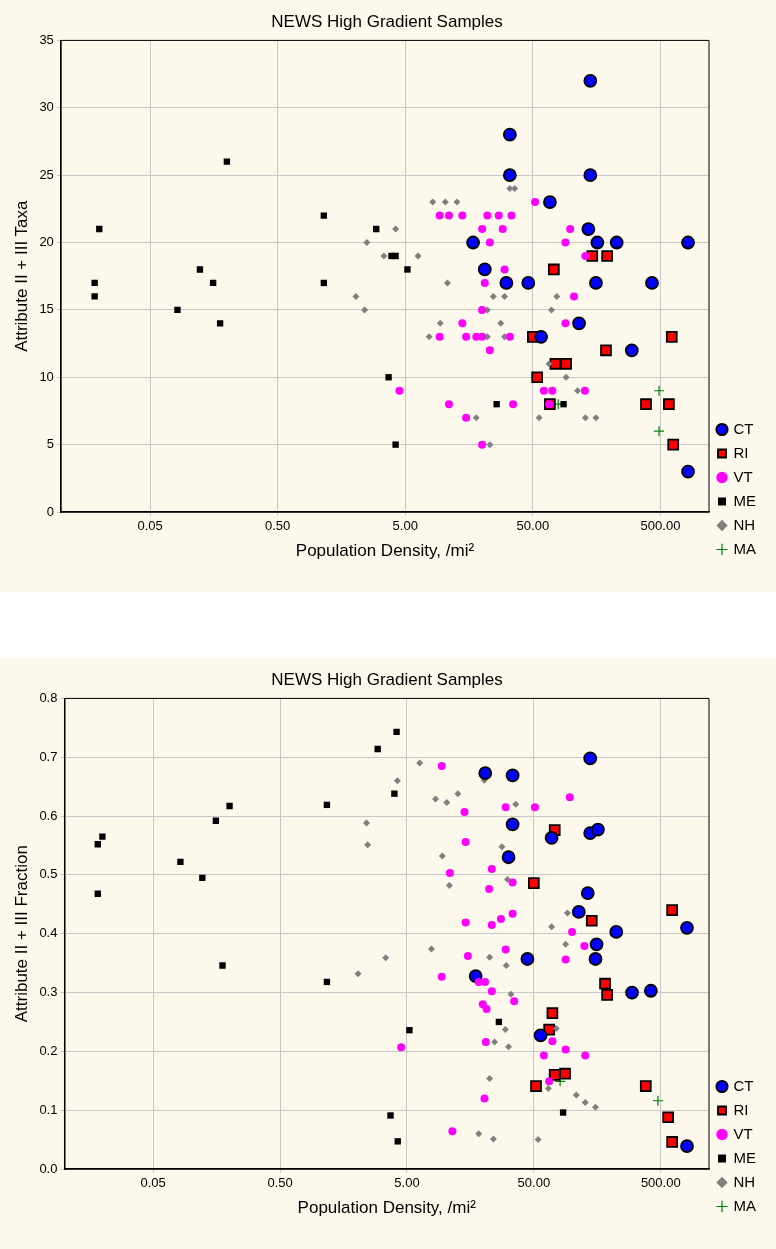 The width and height of the screenshot is (776, 1249). What do you see at coordinates (21, 275) in the screenshot?
I see `y-axis-title: Attribute II + III Taxa` at bounding box center [21, 275].